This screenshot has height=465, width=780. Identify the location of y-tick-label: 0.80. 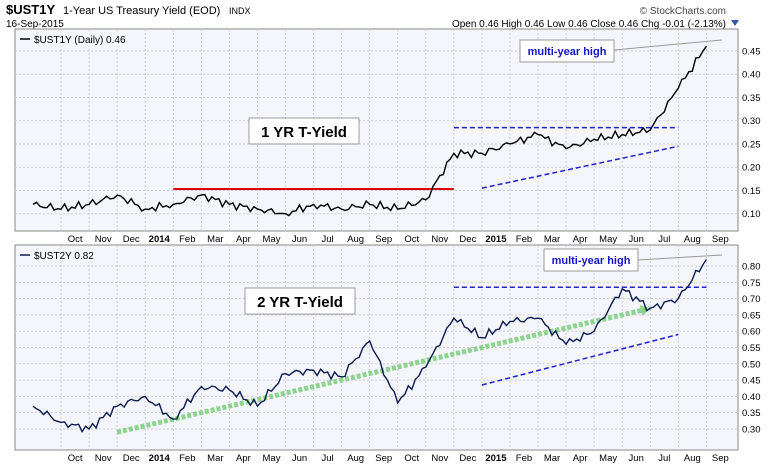
(751, 267).